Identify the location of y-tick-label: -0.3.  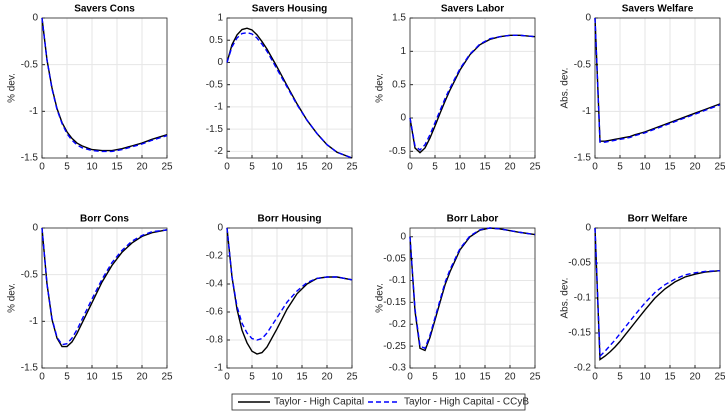
(398, 368).